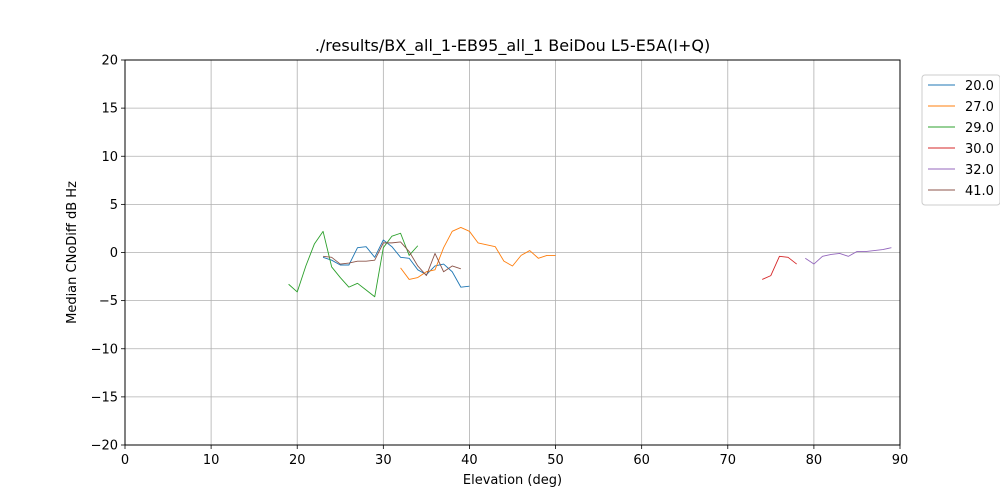  What do you see at coordinates (961, 128) in the screenshot?
I see `legend-item: 29.0` at bounding box center [961, 128].